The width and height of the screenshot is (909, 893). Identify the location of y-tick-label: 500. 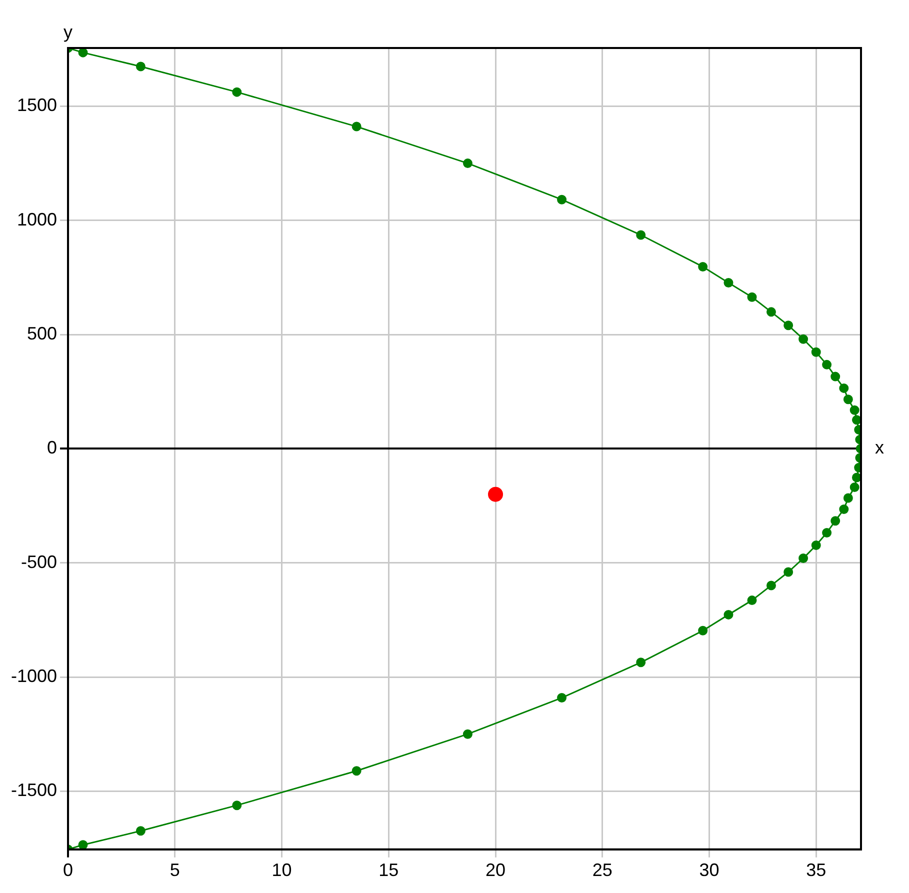
(42, 334).